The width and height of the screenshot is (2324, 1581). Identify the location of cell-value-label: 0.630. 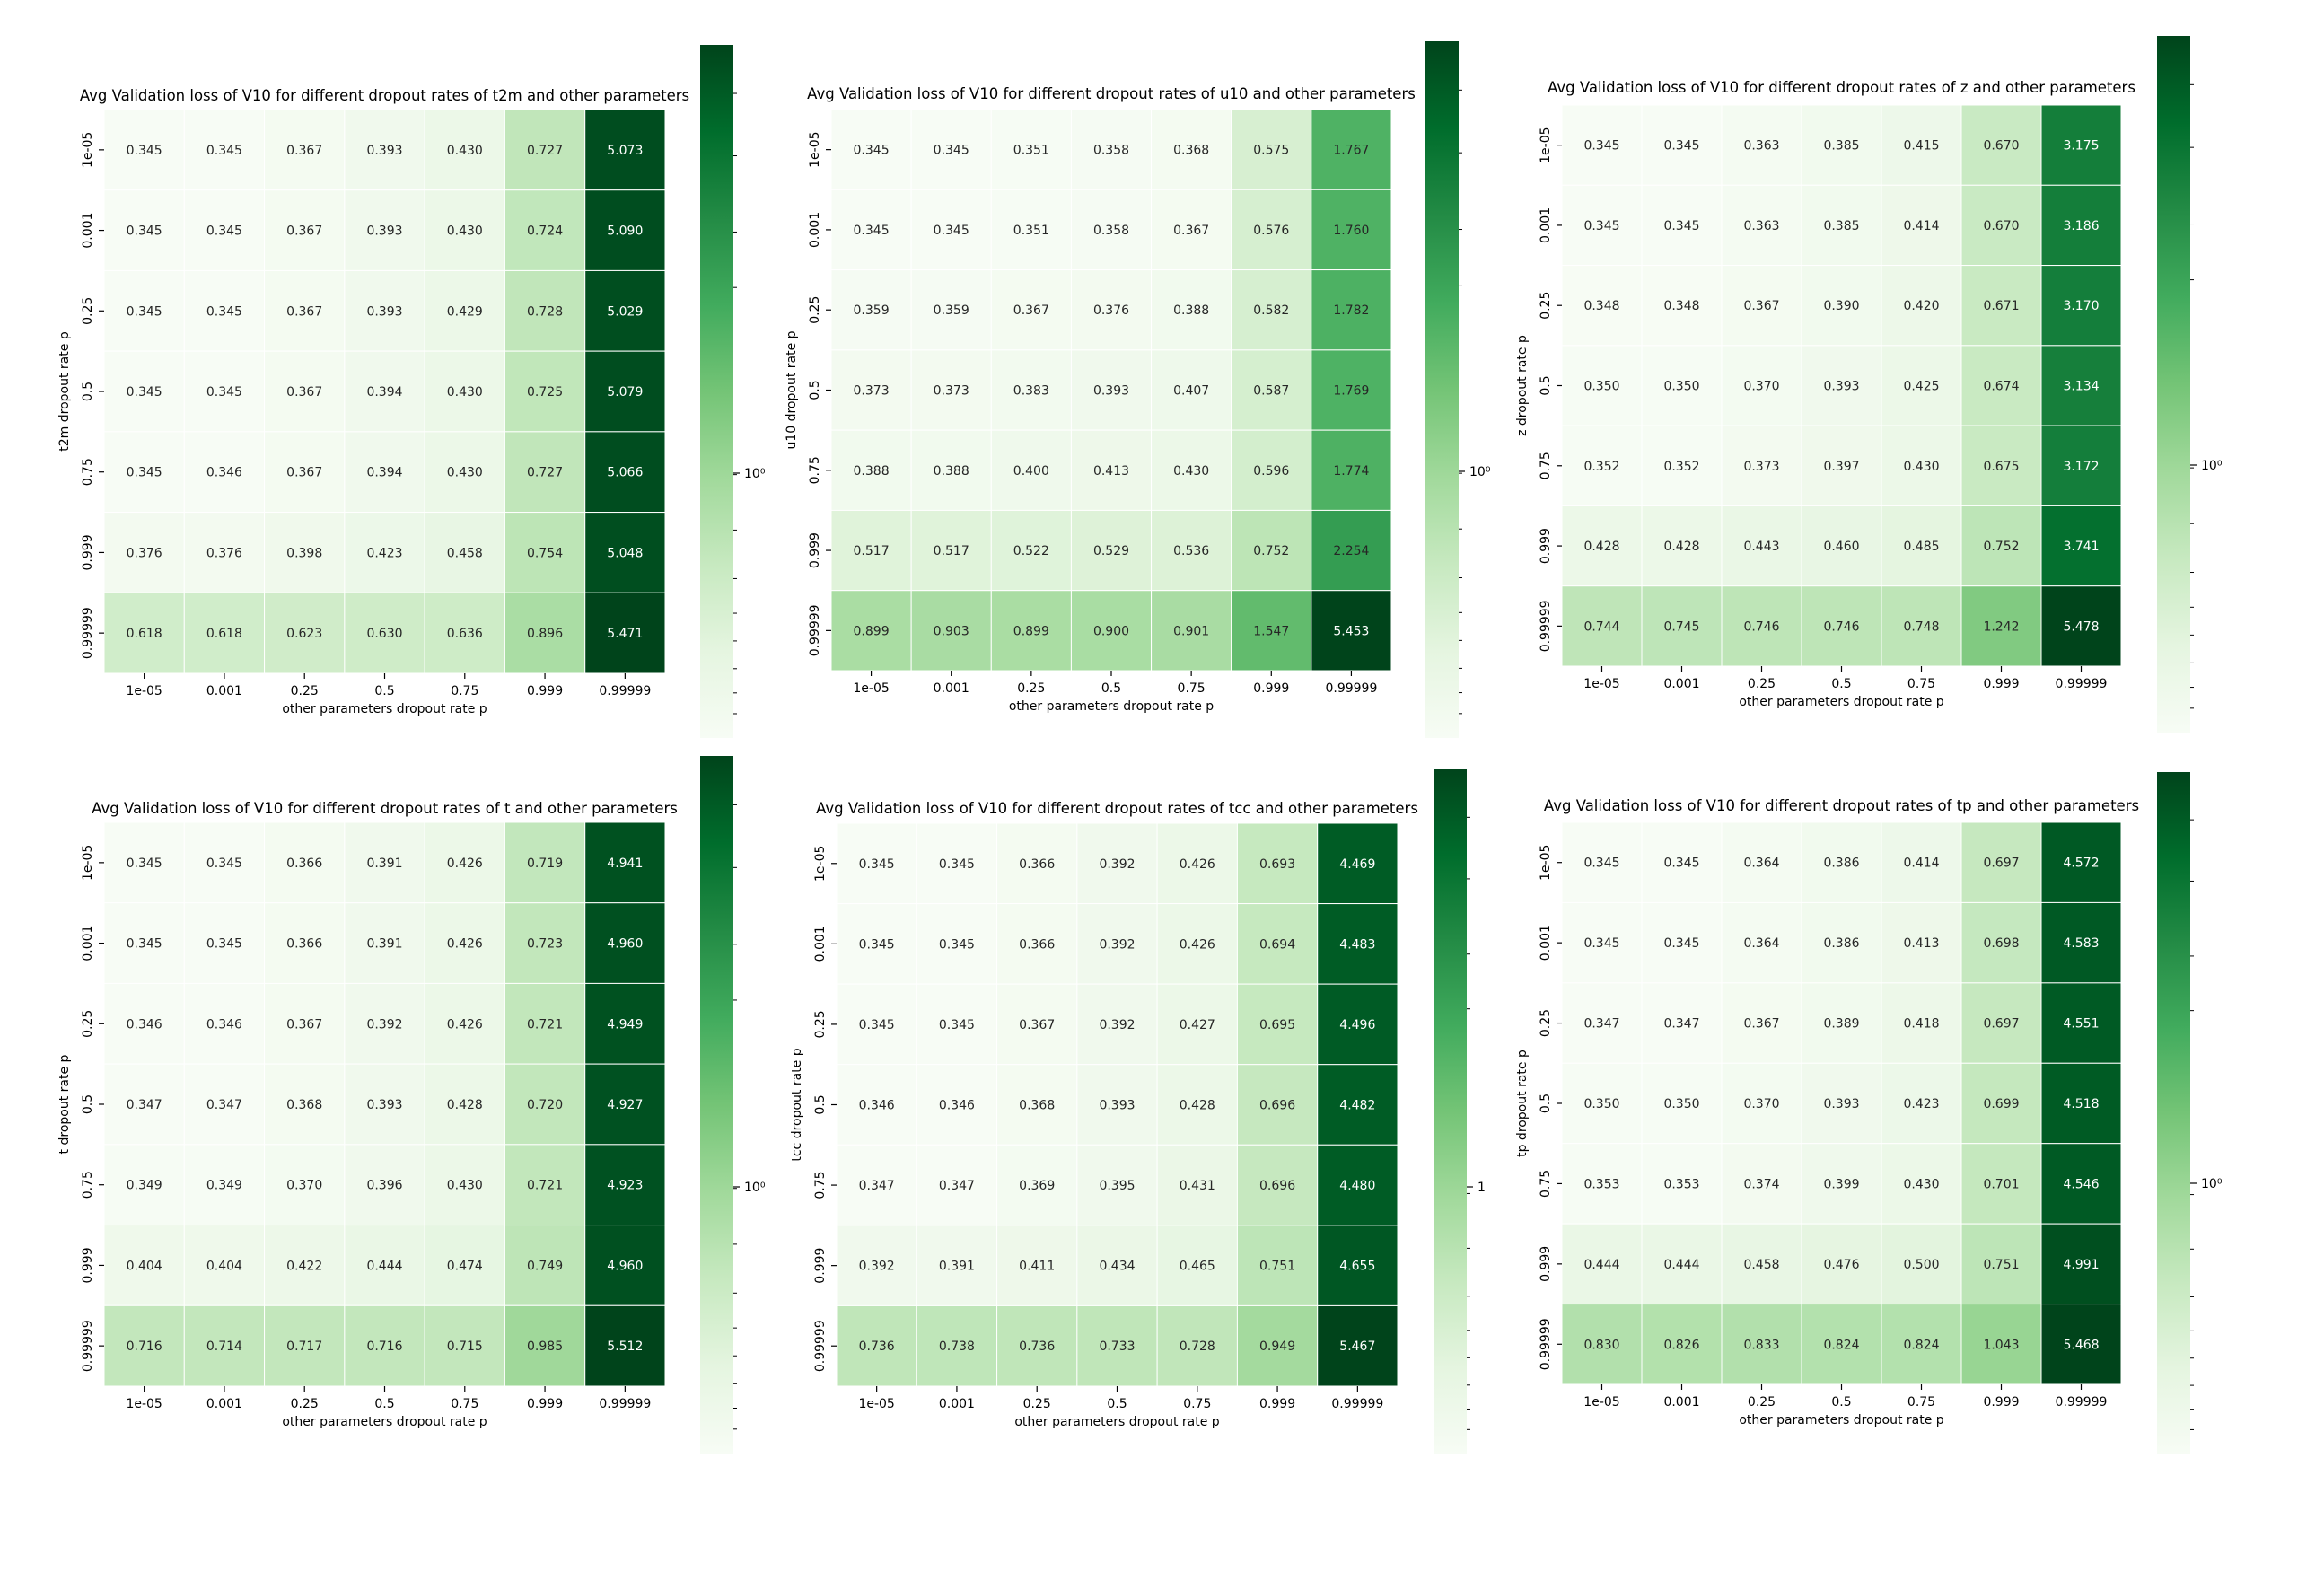
(384, 634).